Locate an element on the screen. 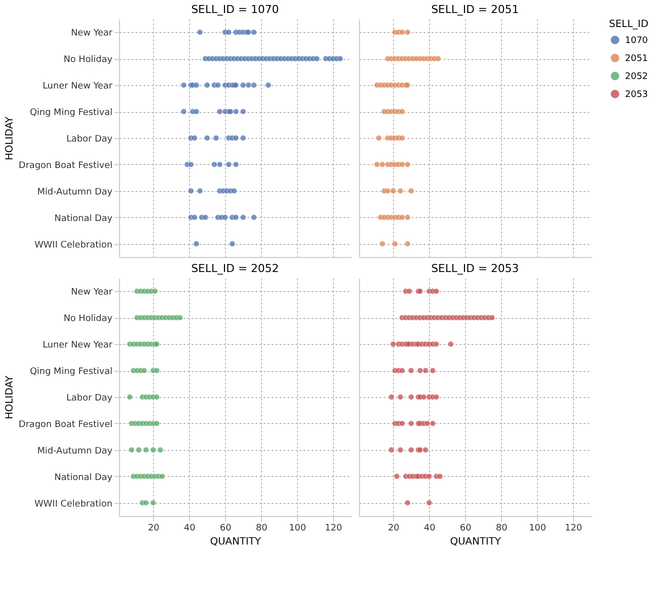  legend-label: 2053 is located at coordinates (636, 95).